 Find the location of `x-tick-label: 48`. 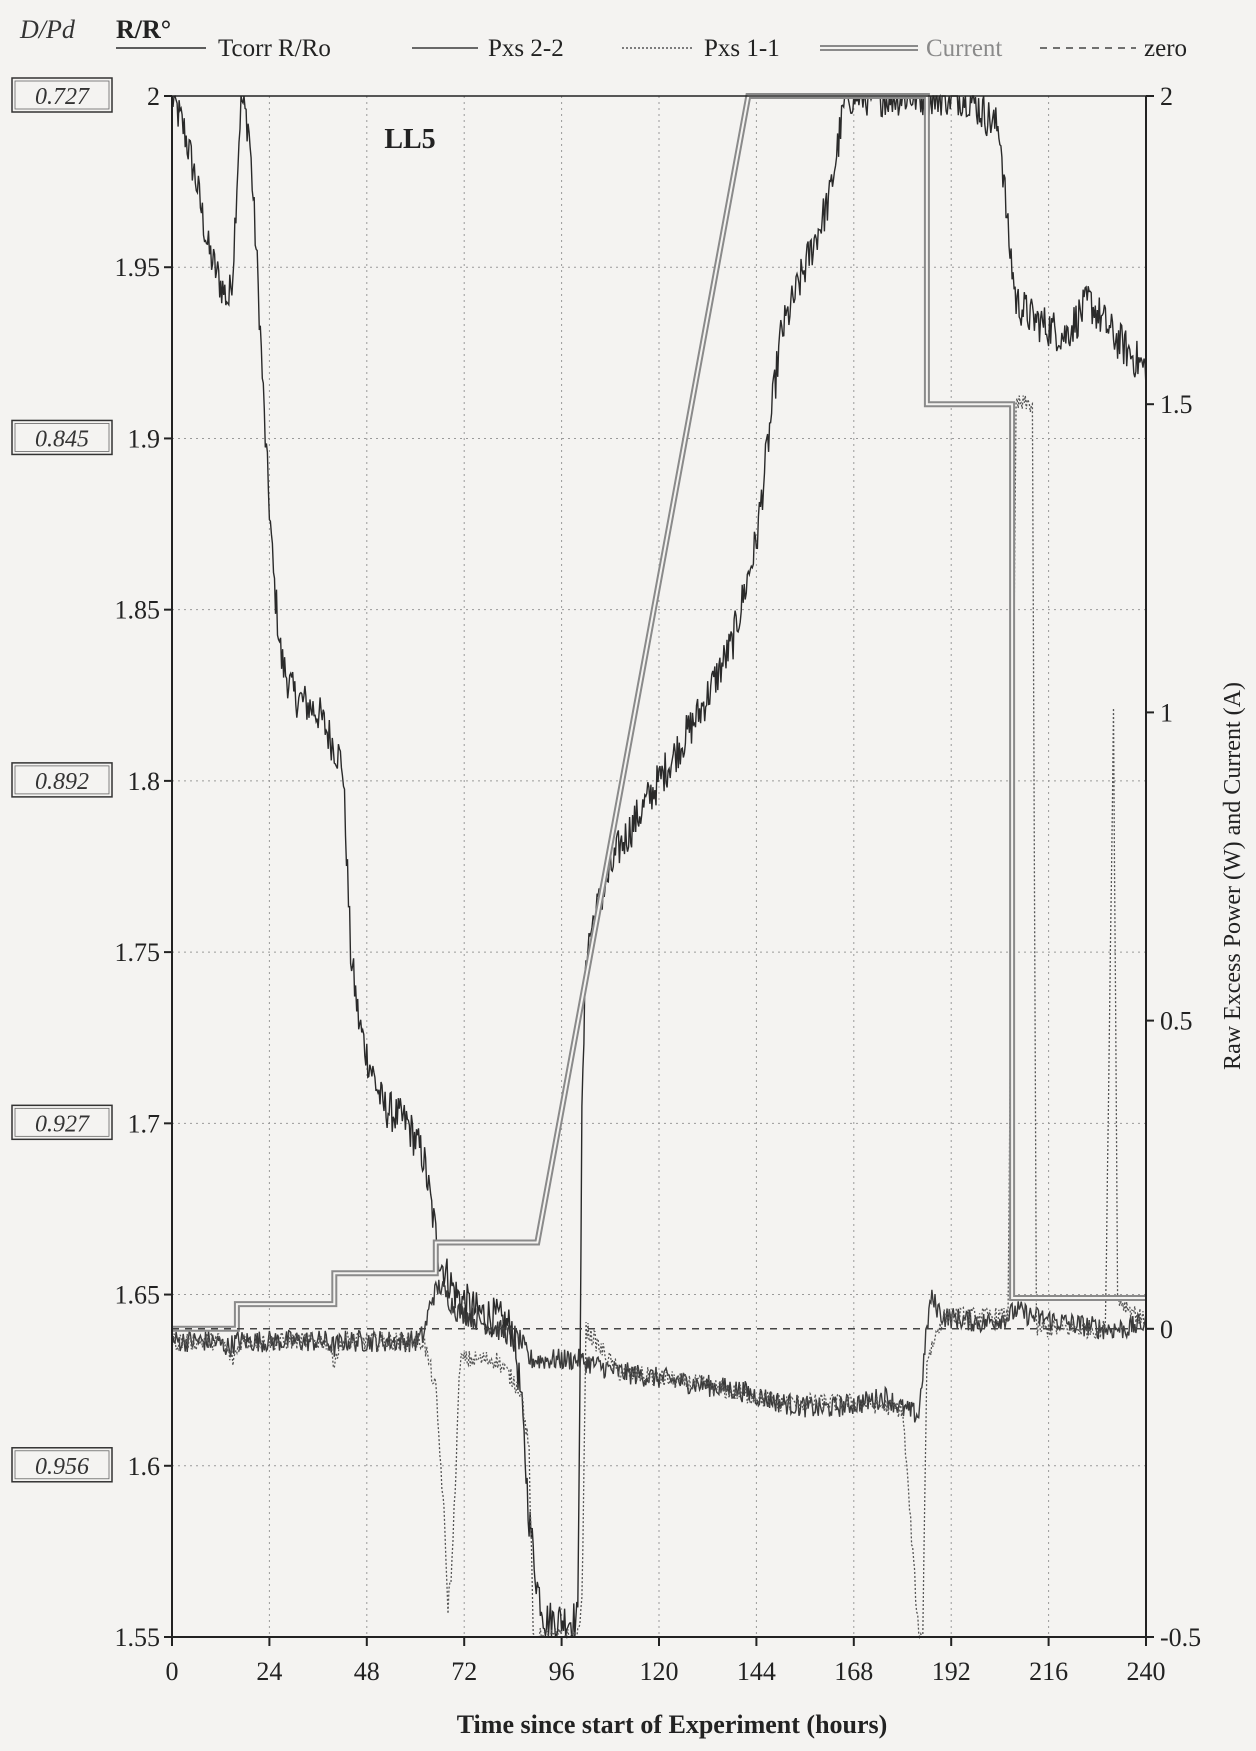

x-tick-label: 48 is located at coordinates (367, 1671).